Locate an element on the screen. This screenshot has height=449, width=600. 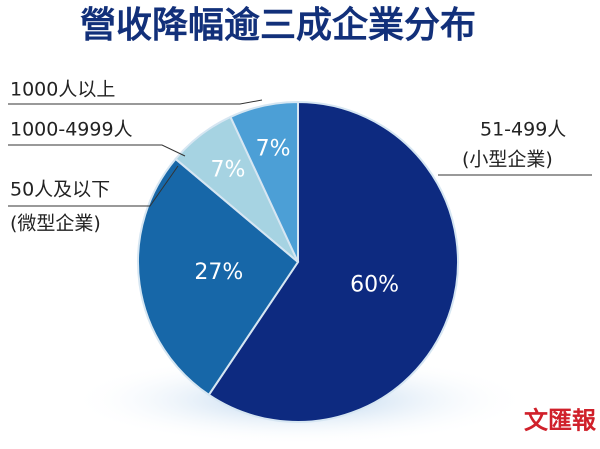
category-label: 1000-4999人 is located at coordinates (71, 130).